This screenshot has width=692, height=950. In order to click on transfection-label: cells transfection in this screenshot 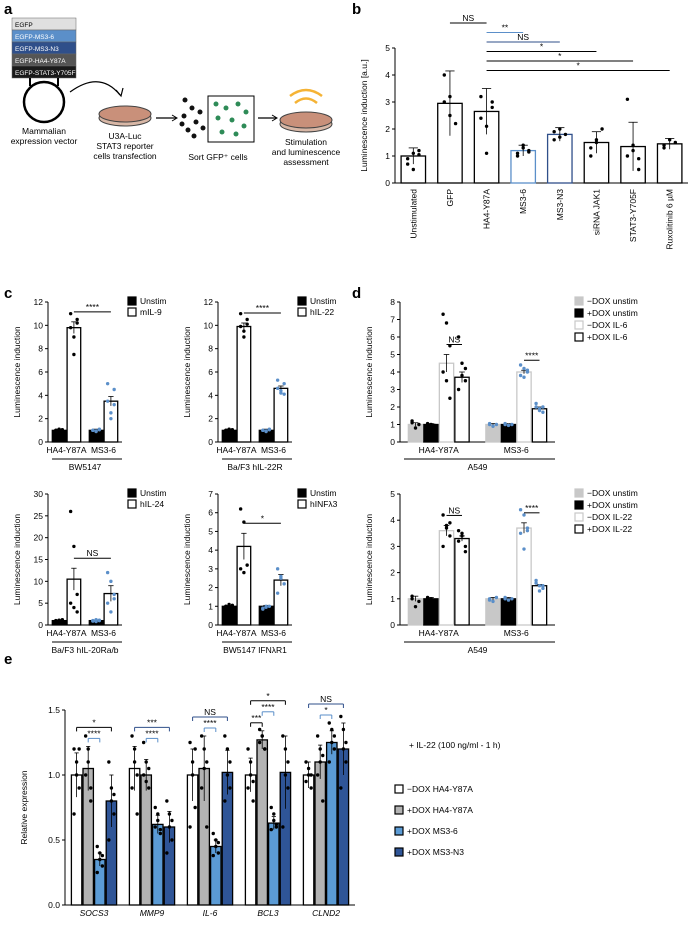, I will do `click(125, 156)`.